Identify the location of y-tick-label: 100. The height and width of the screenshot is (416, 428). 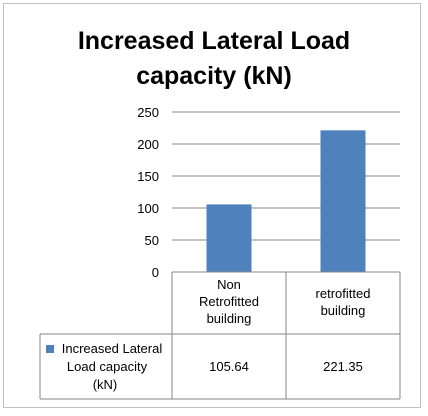
(148, 208).